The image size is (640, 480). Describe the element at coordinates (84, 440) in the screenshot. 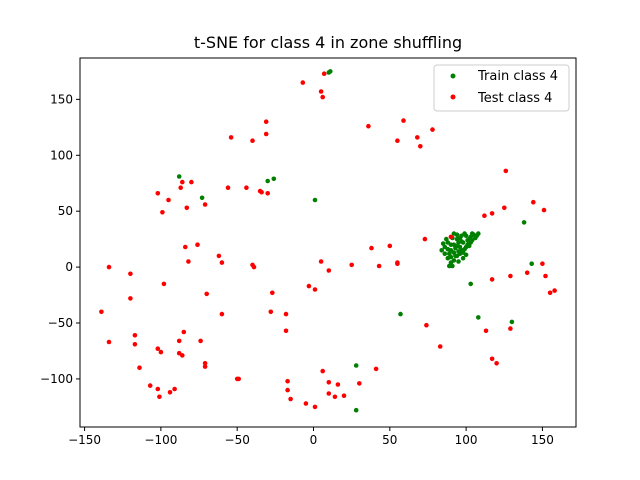

I see `x-tick-label: −150` at that location.